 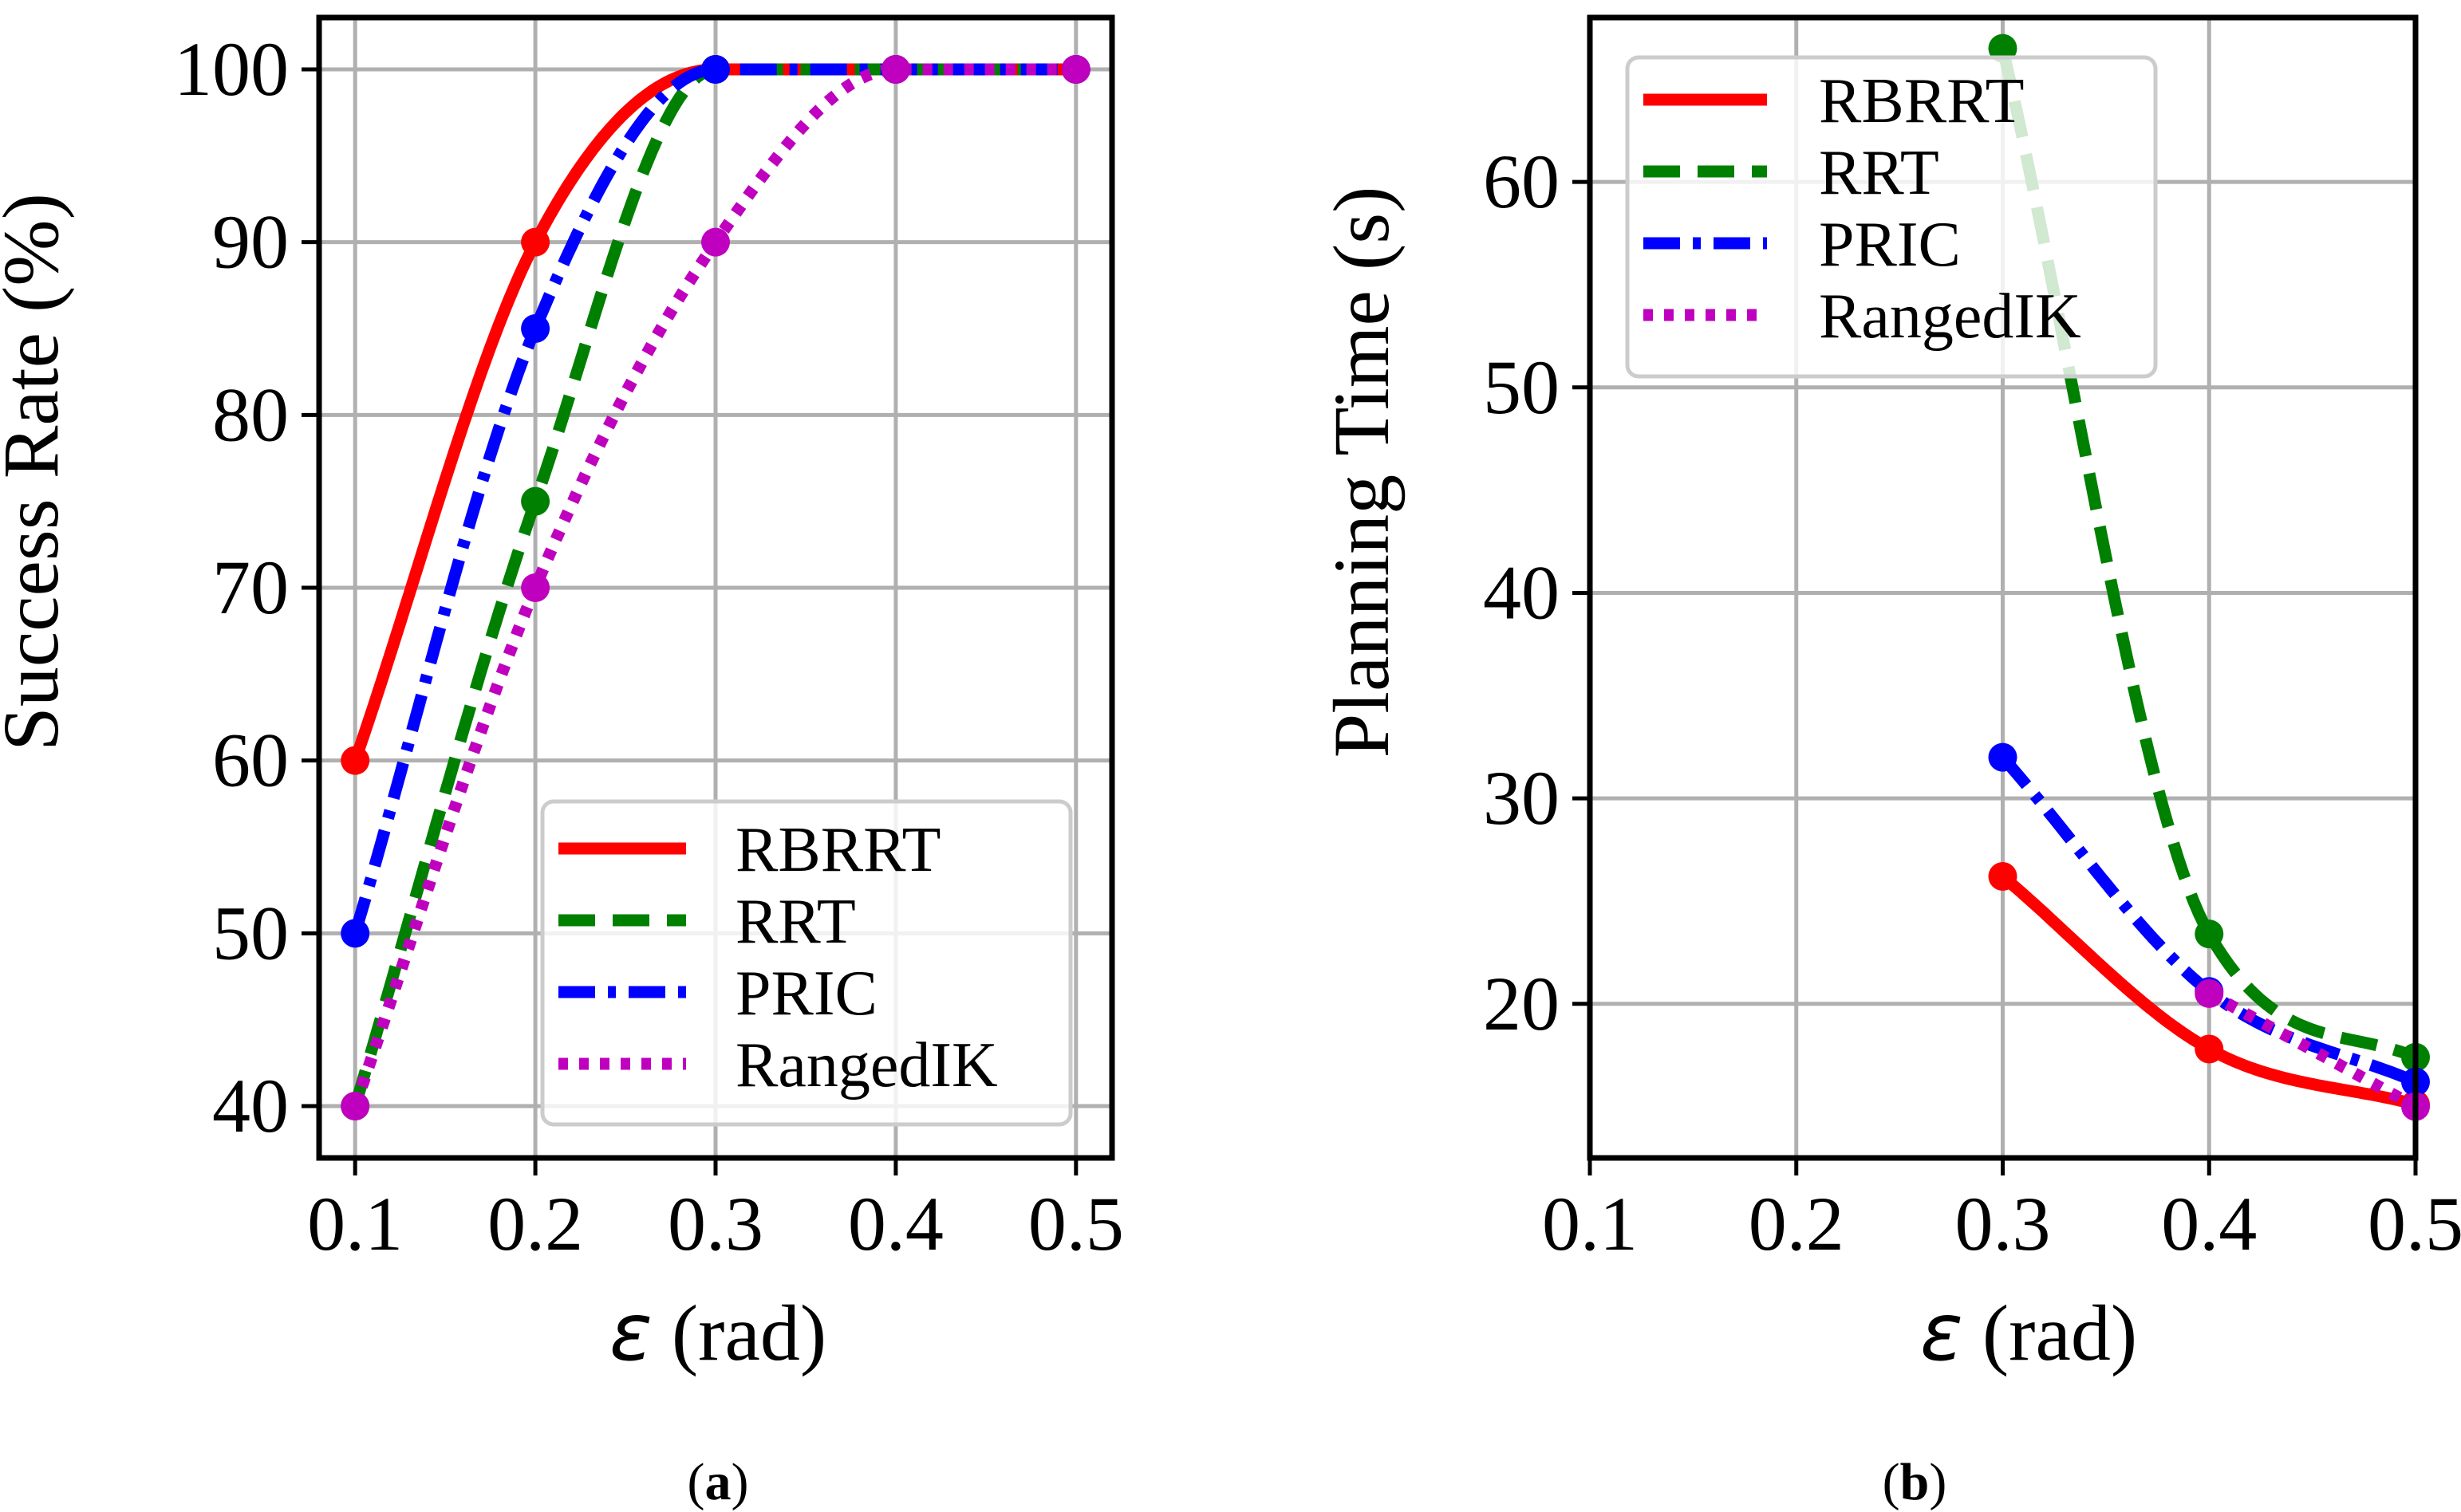 I want to click on panel-a-x-axis-title: ε (rad), so click(x=717, y=1332).